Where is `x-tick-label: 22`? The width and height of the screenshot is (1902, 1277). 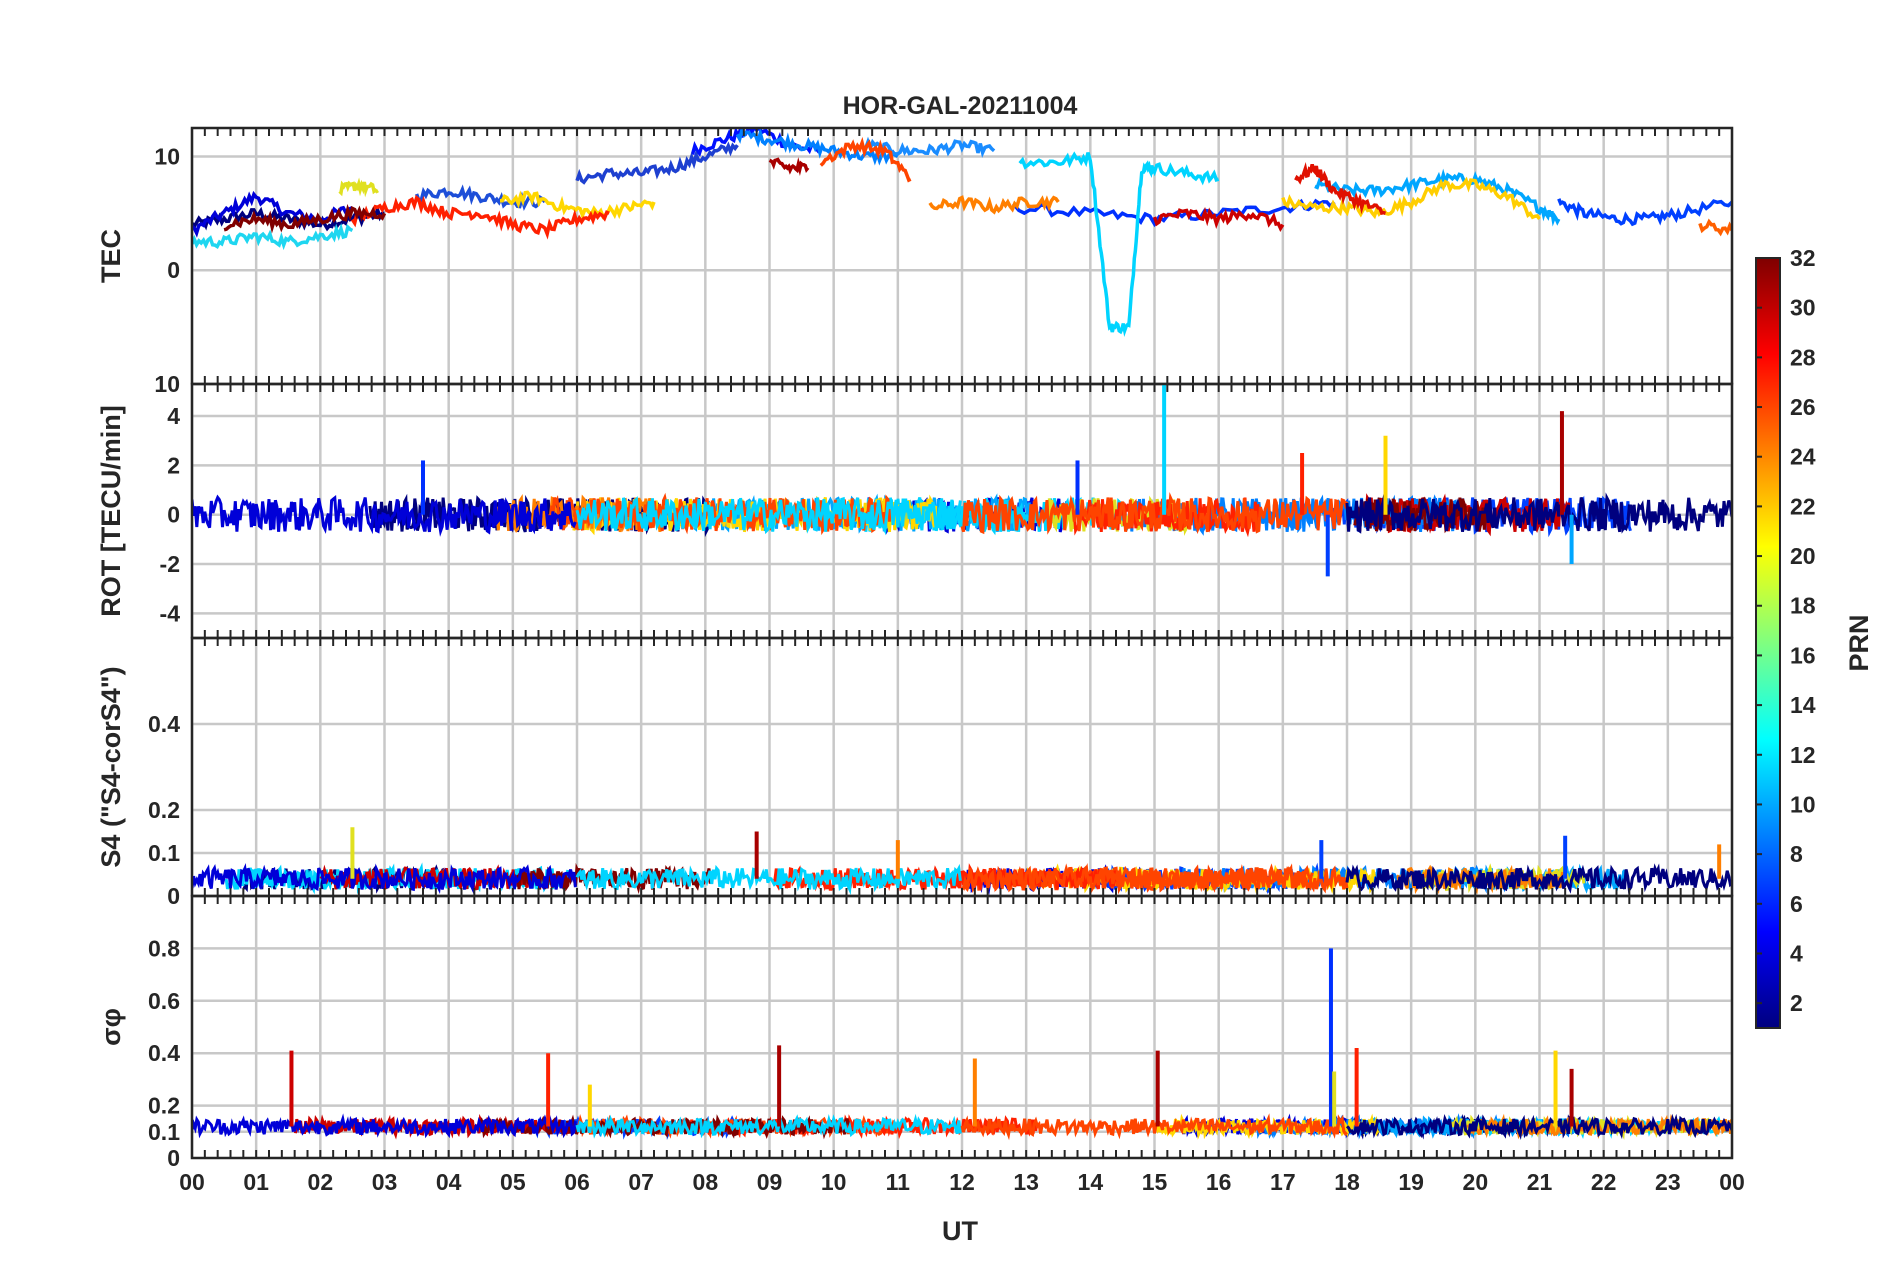
x-tick-label: 22 is located at coordinates (1604, 1182).